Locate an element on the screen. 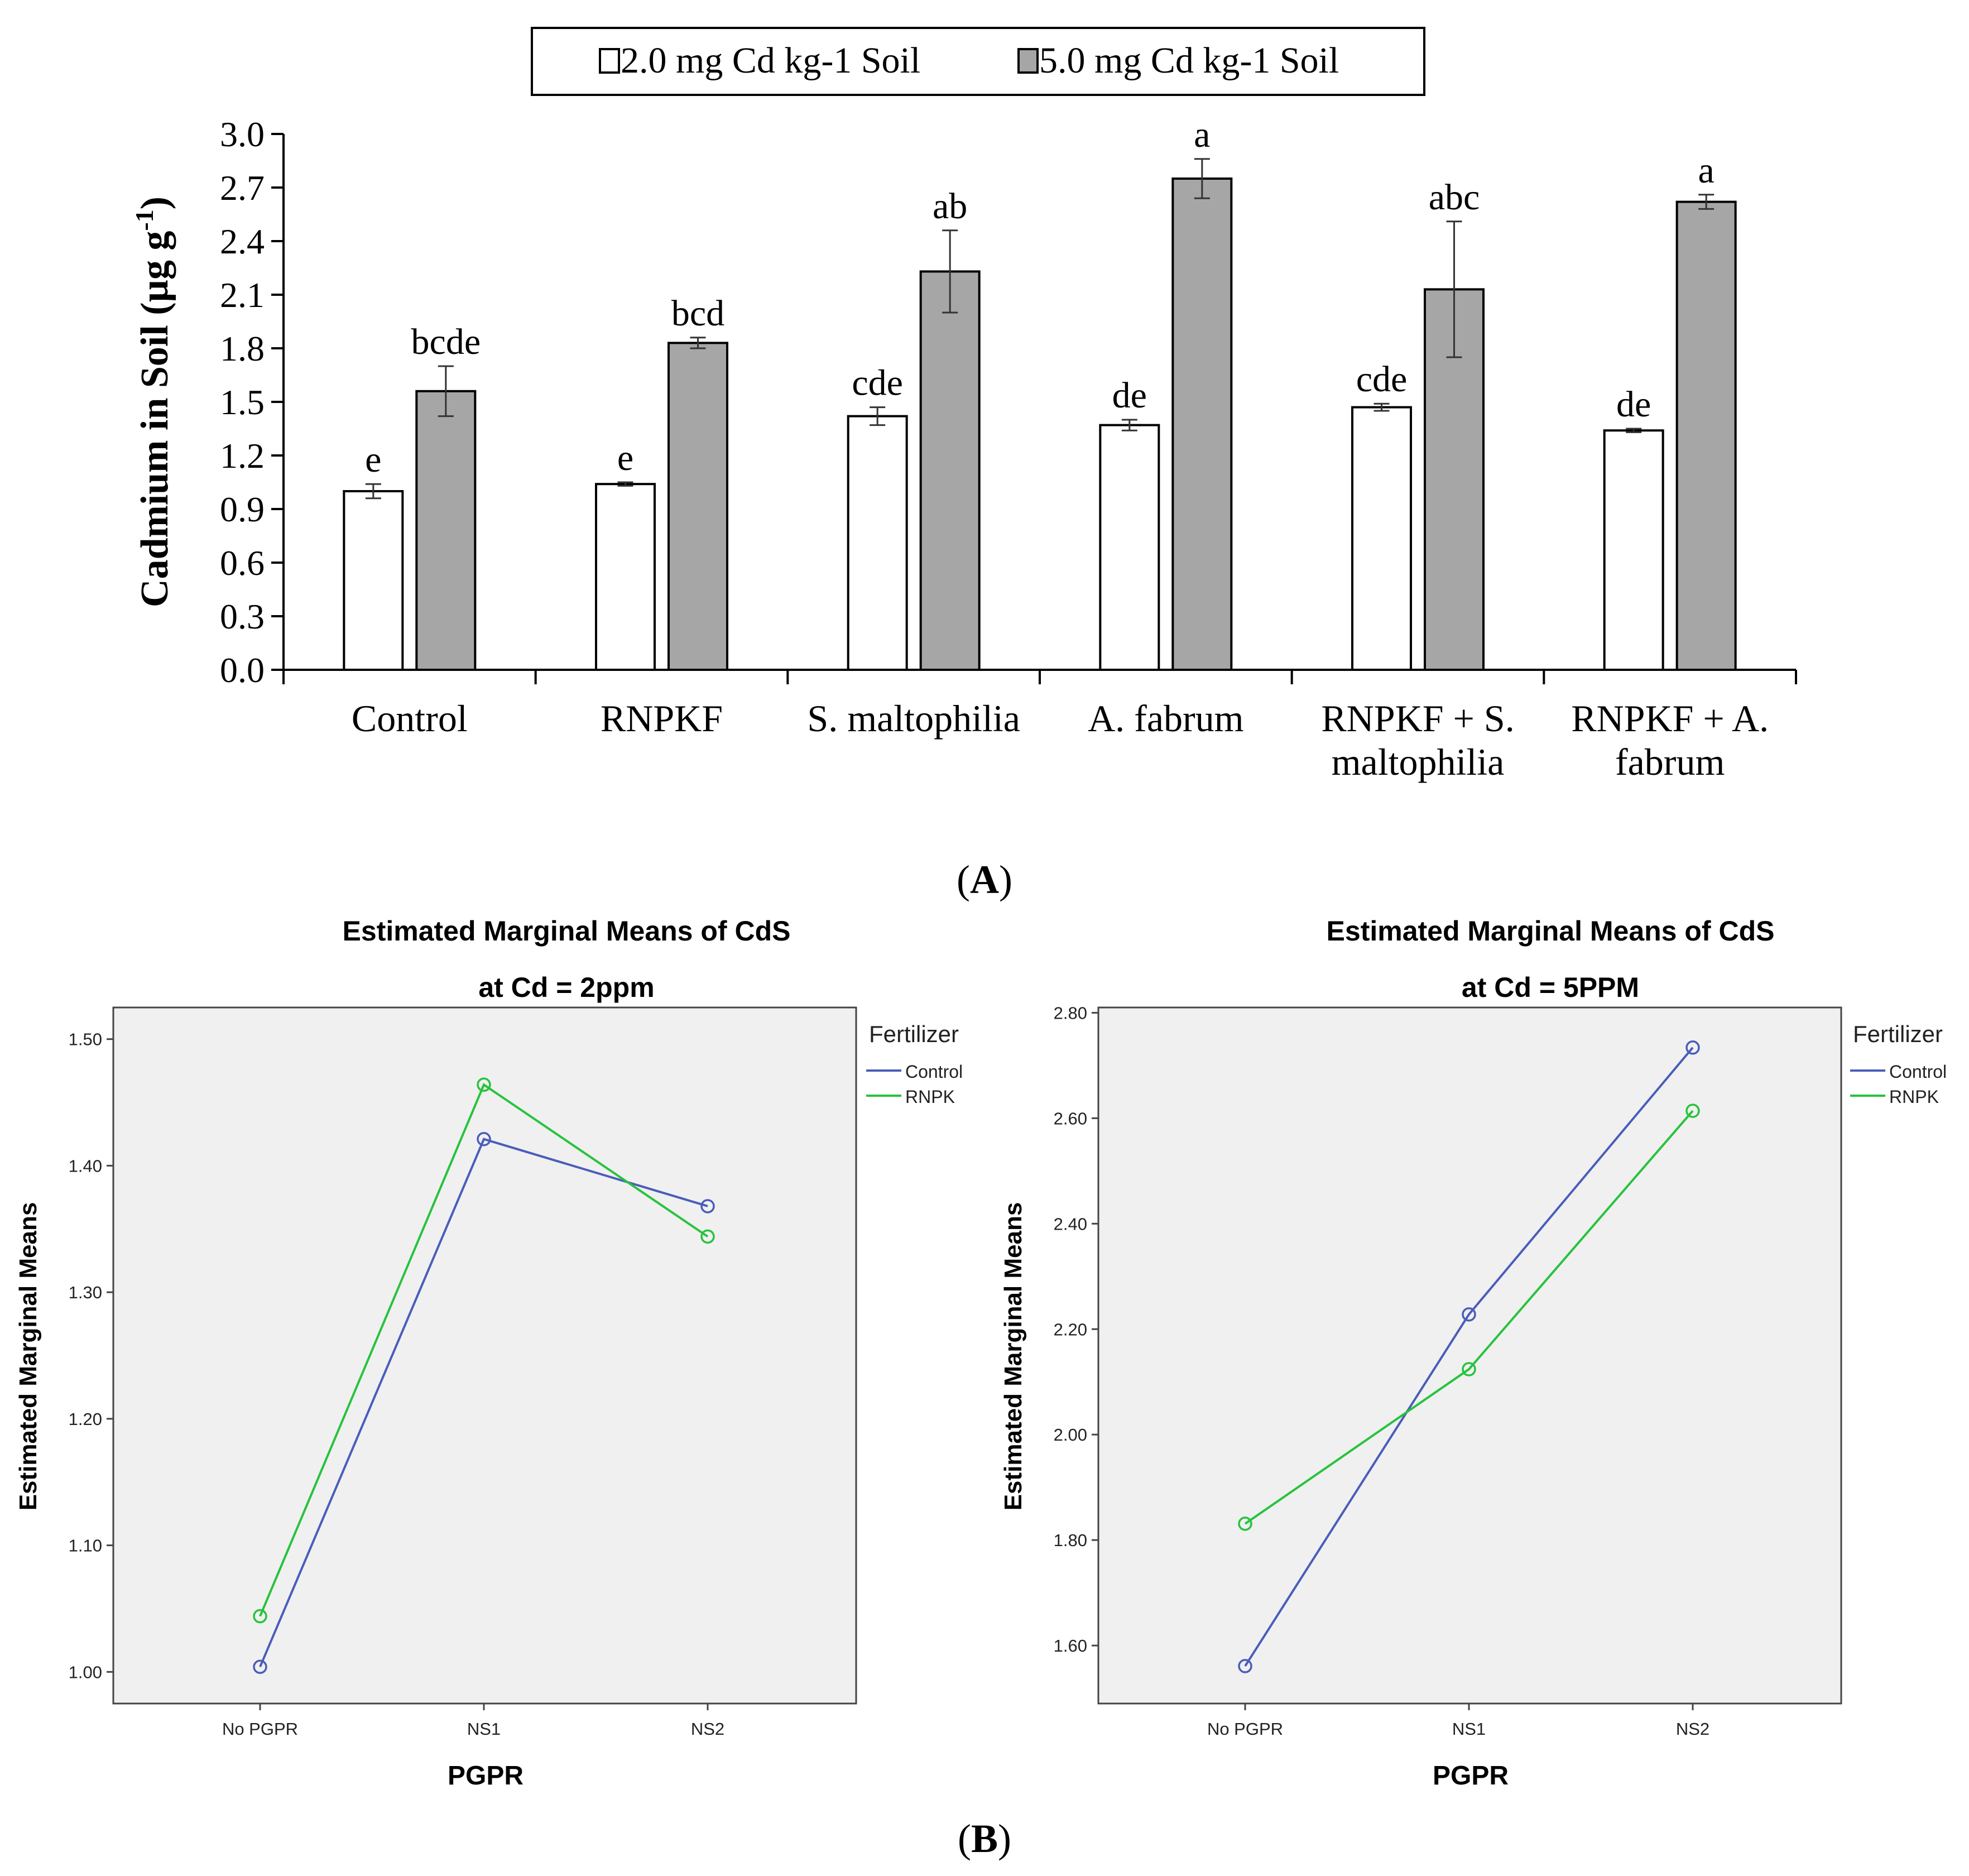 The width and height of the screenshot is (1969, 1876). b2-ytick-label: 2.60 is located at coordinates (1070, 1118).